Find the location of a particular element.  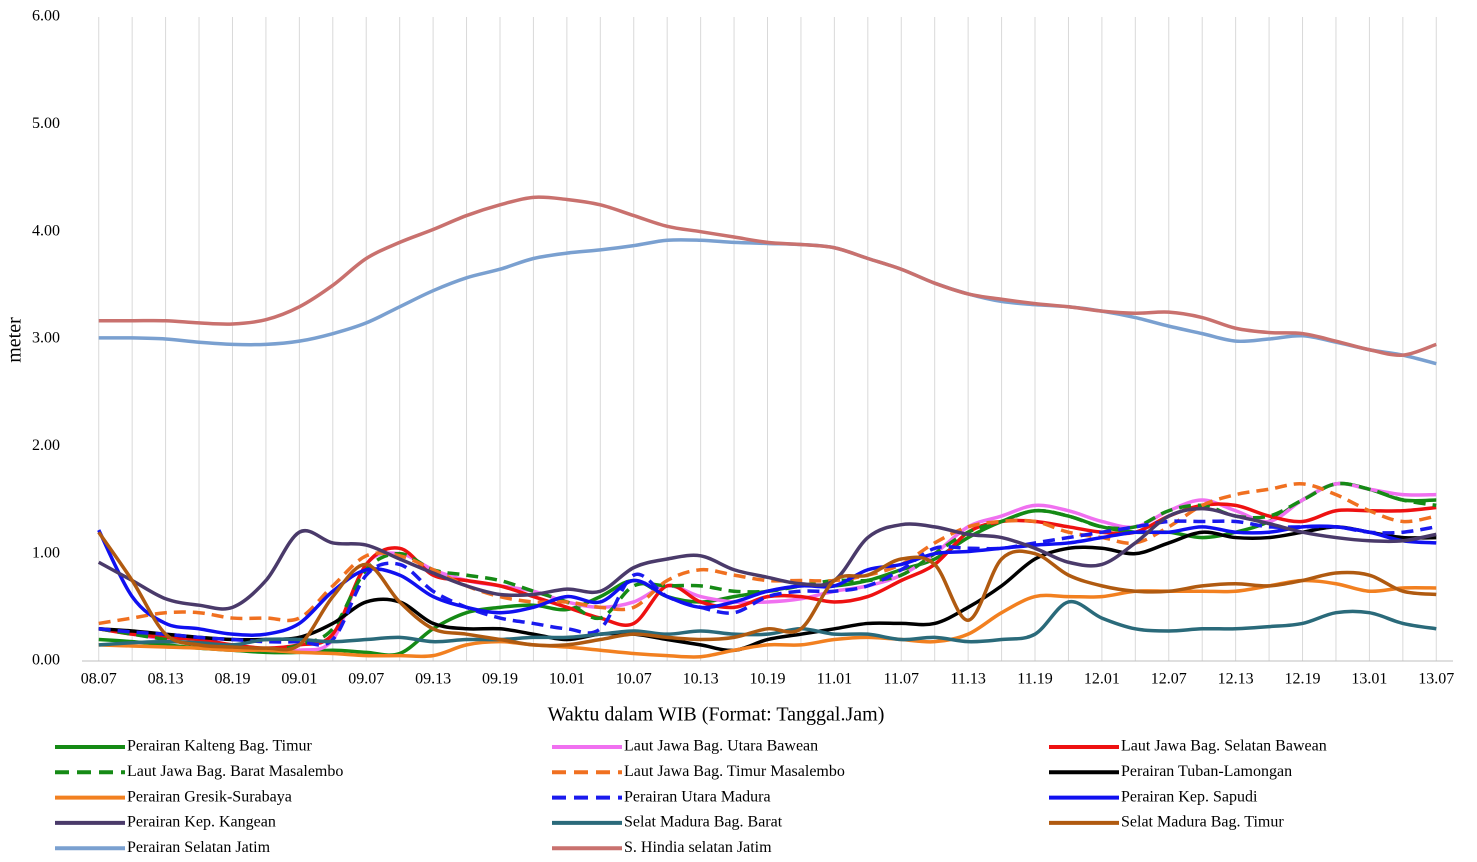

legend-label: Selat Madura Bag. Barat is located at coordinates (703, 822).